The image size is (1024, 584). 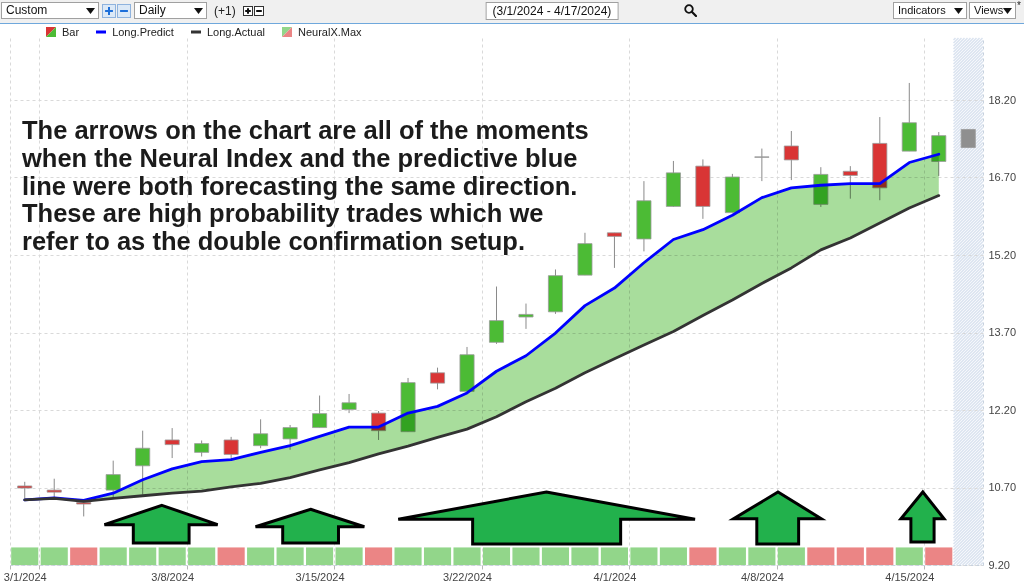 What do you see at coordinates (1002, 99) in the screenshot?
I see `y-tick-label: 18.20` at bounding box center [1002, 99].